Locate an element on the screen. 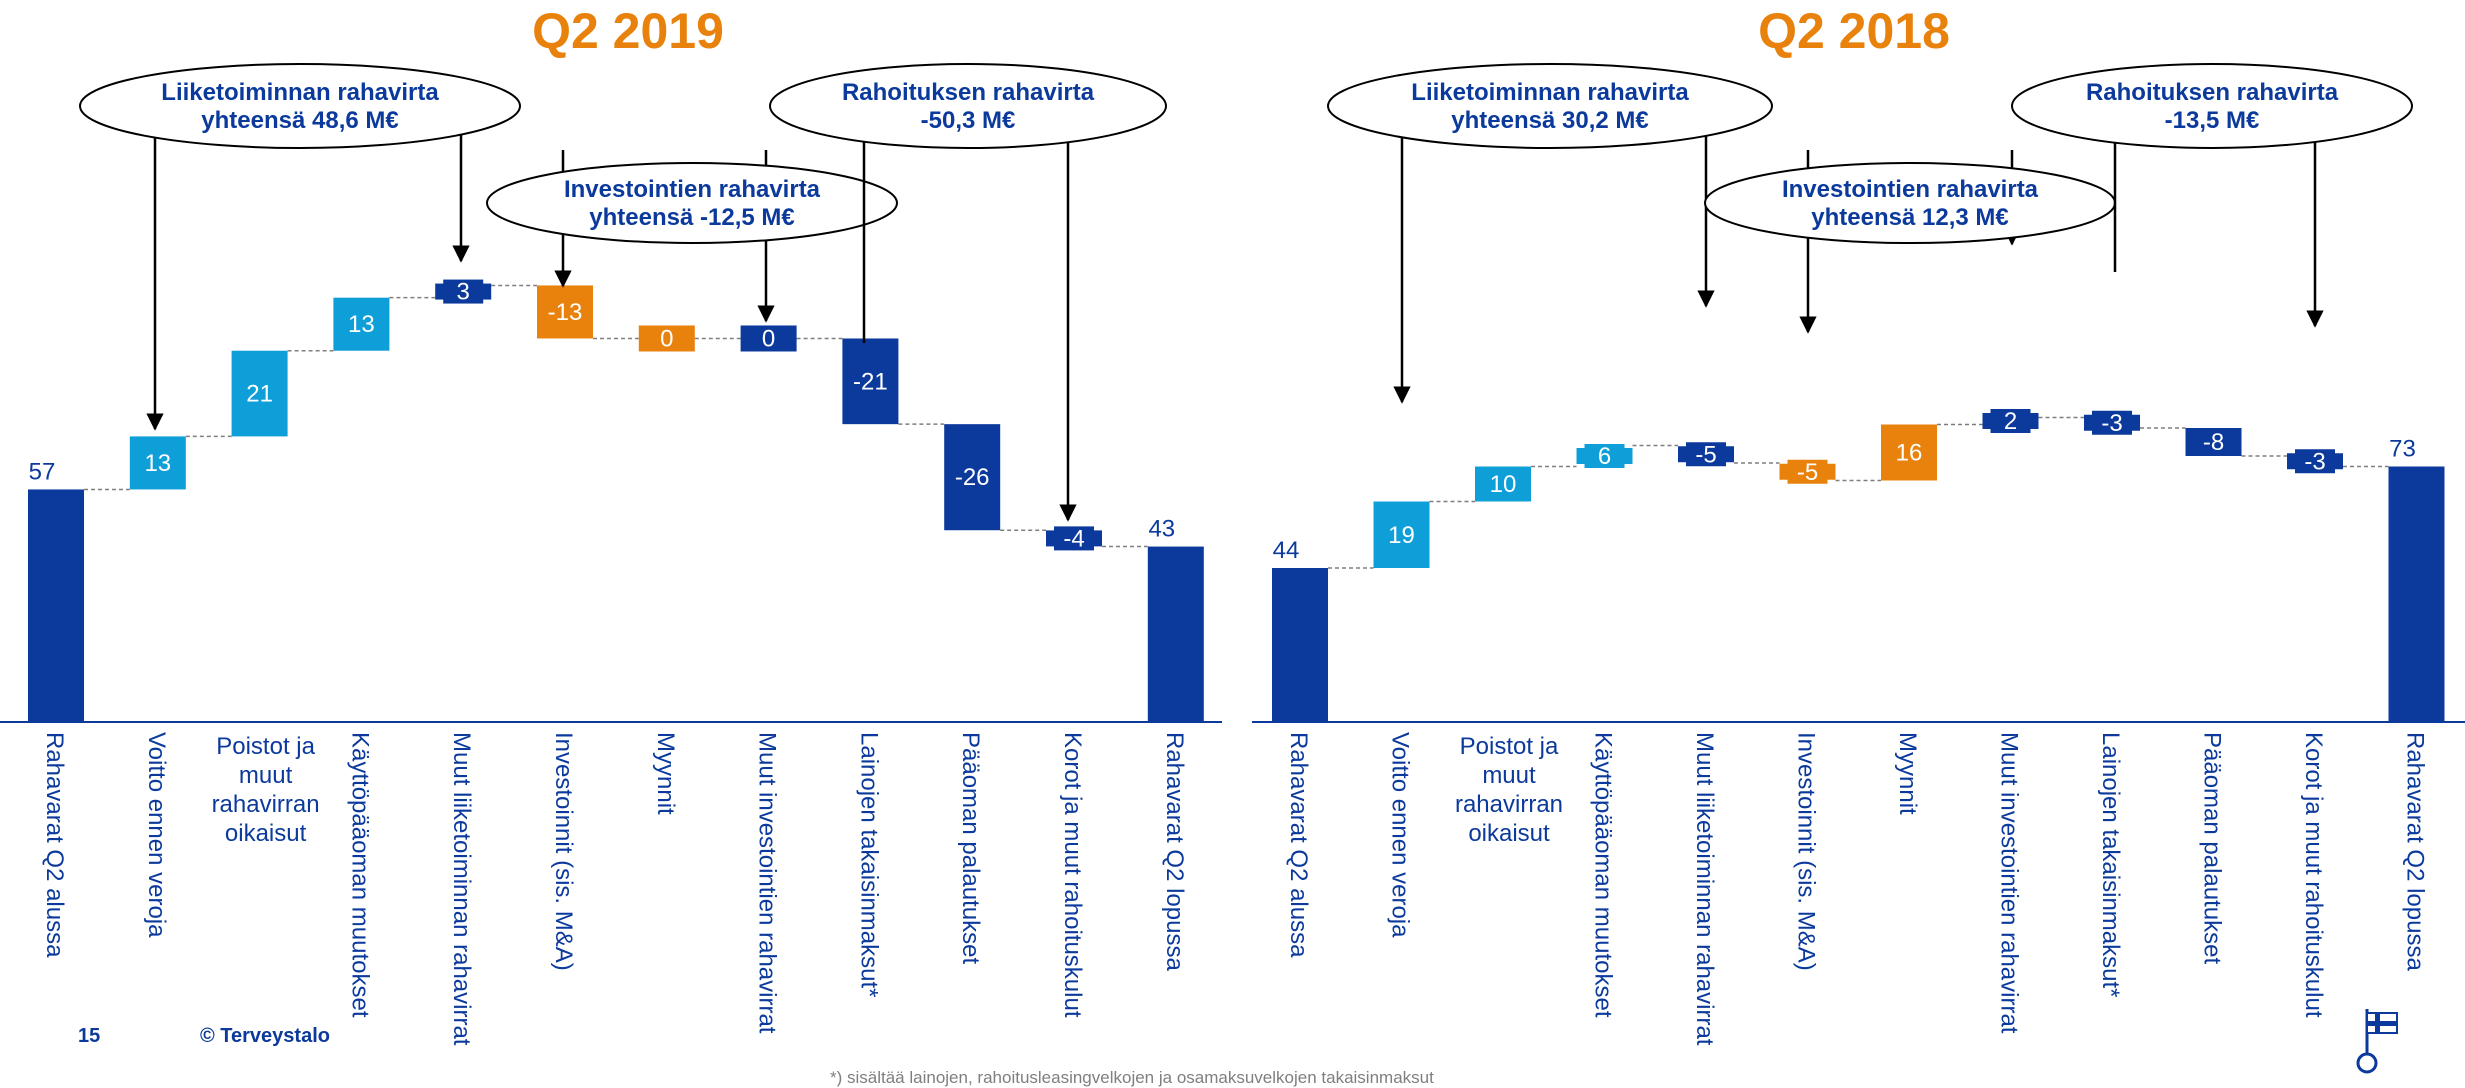 Image resolution: width=2465 pixels, height=1088 pixels. category-label: Käyttöpääoman muutokset is located at coordinates (359, 875).